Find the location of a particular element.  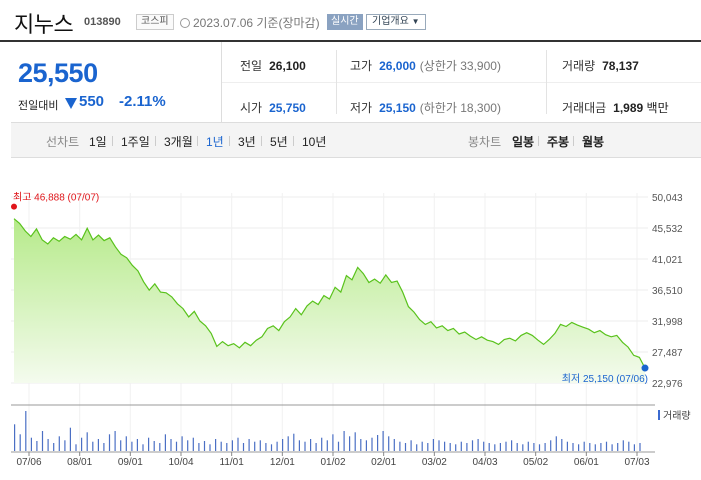

tab-5y: 5년 is located at coordinates (279, 142).